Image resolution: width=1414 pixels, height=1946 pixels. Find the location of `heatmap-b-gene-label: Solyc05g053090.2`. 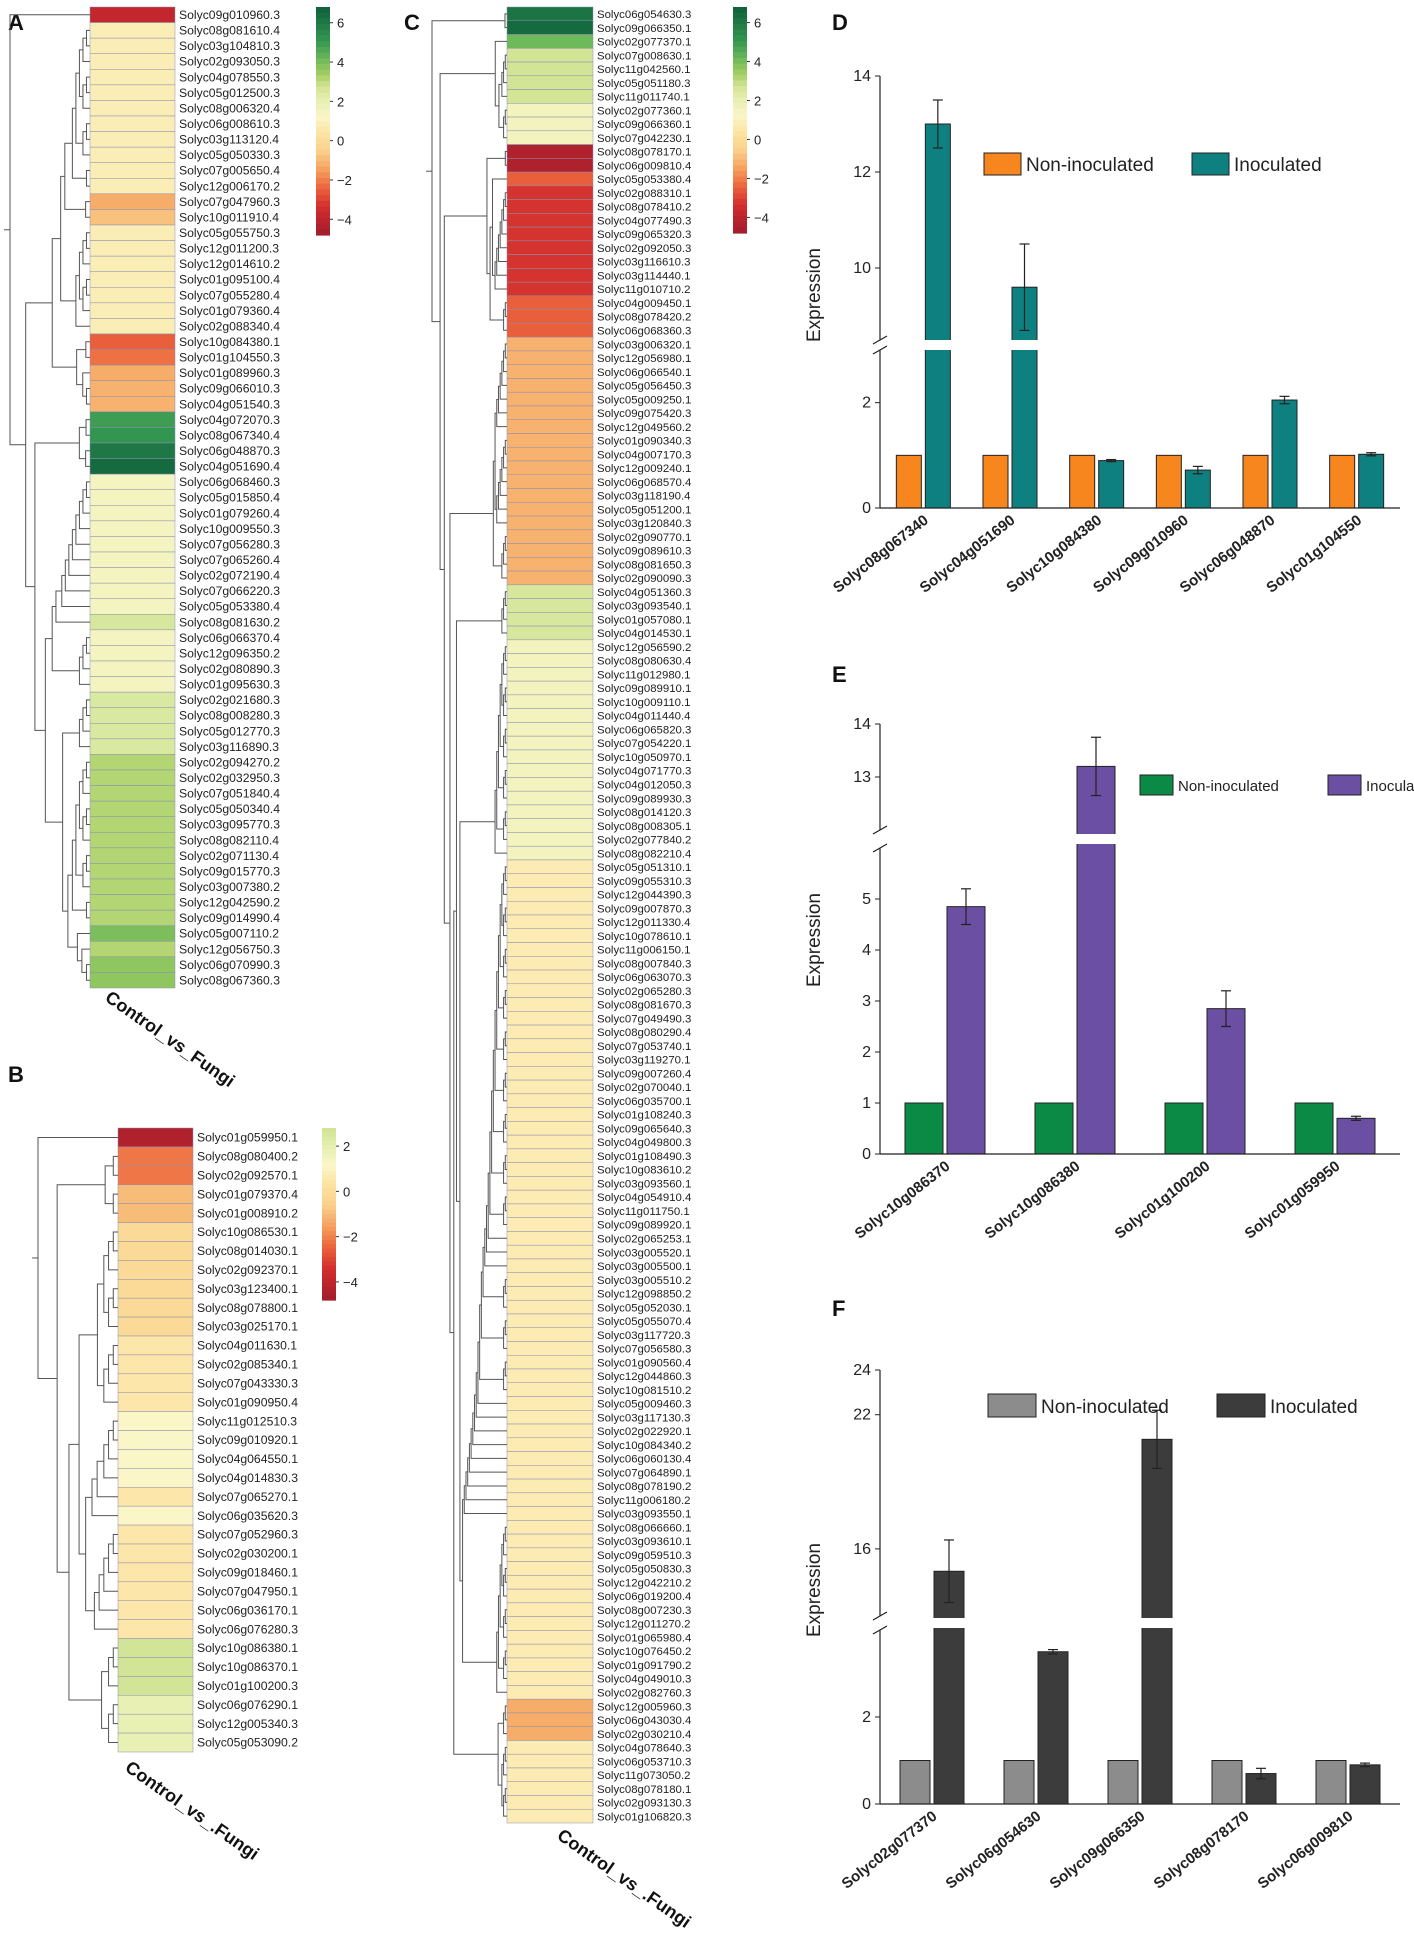

heatmap-b-gene-label: Solyc05g053090.2 is located at coordinates (247, 1743).